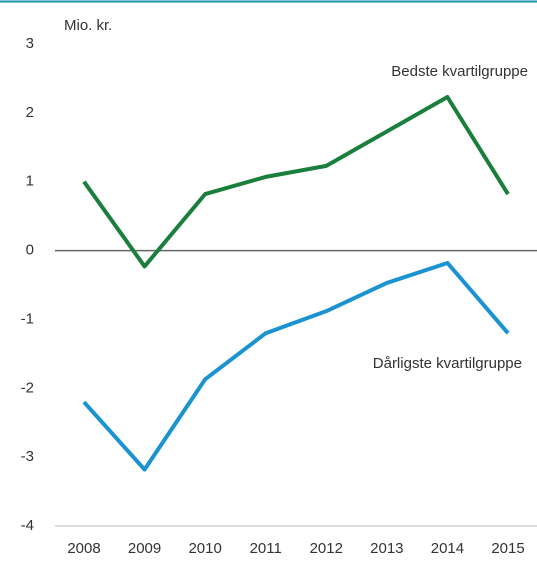 The height and width of the screenshot is (562, 537). I want to click on y-tick-label: 3, so click(30, 43).